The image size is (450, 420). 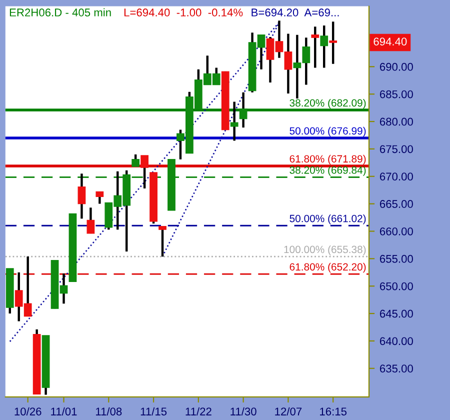 I want to click on x-tick-label: 16:15, so click(x=333, y=412).